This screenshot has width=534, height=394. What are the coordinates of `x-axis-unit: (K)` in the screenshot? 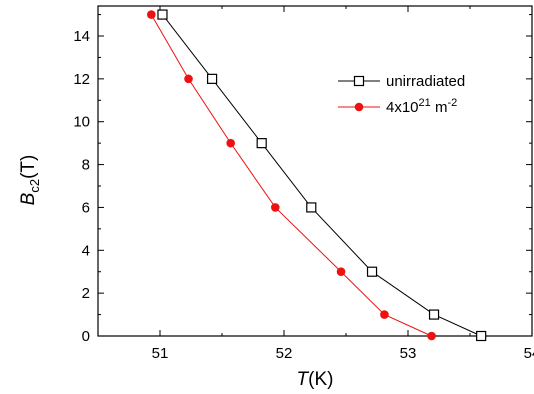 It's located at (320, 379).